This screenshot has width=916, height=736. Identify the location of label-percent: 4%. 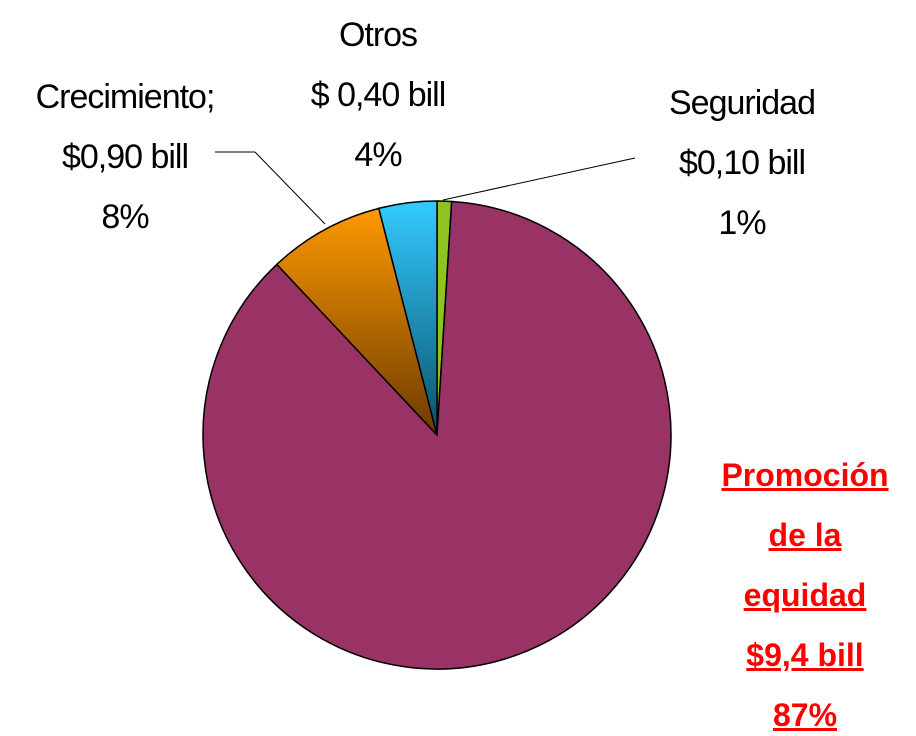
(378, 155).